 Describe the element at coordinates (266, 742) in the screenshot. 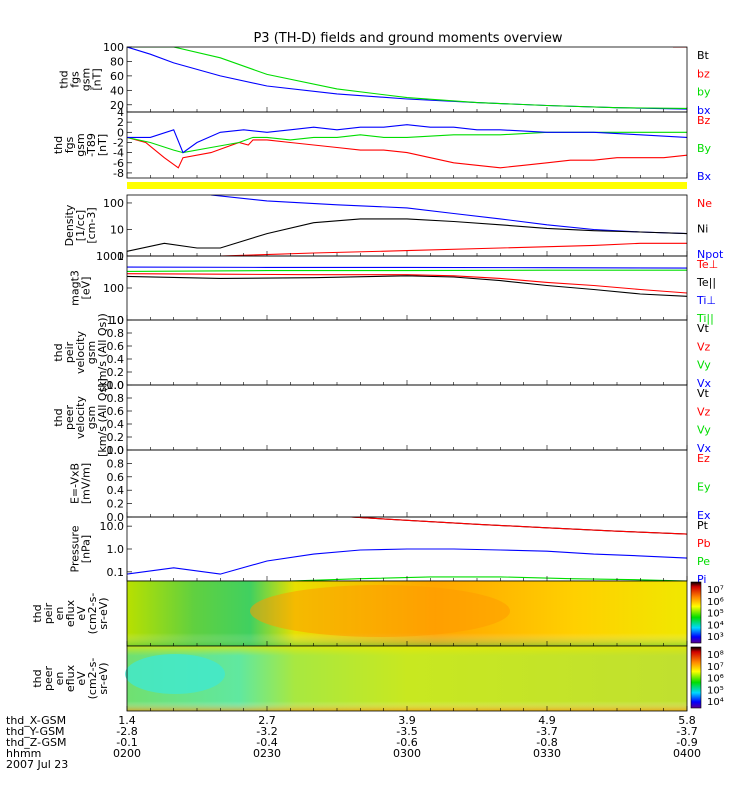

I see `x-tick-label: -0.4` at that location.